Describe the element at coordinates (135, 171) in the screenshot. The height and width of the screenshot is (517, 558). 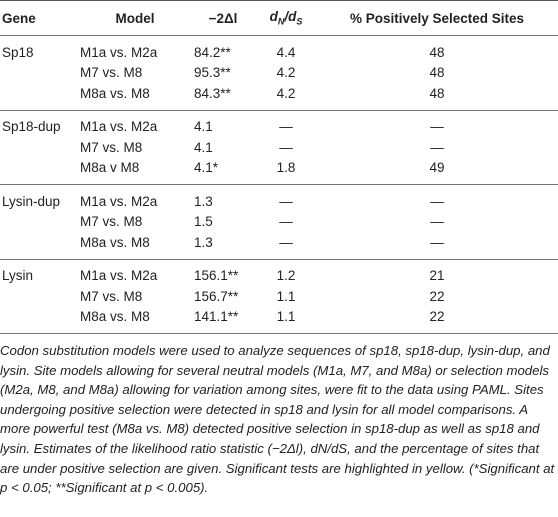
I see `table-cell: M8a v M8` at that location.